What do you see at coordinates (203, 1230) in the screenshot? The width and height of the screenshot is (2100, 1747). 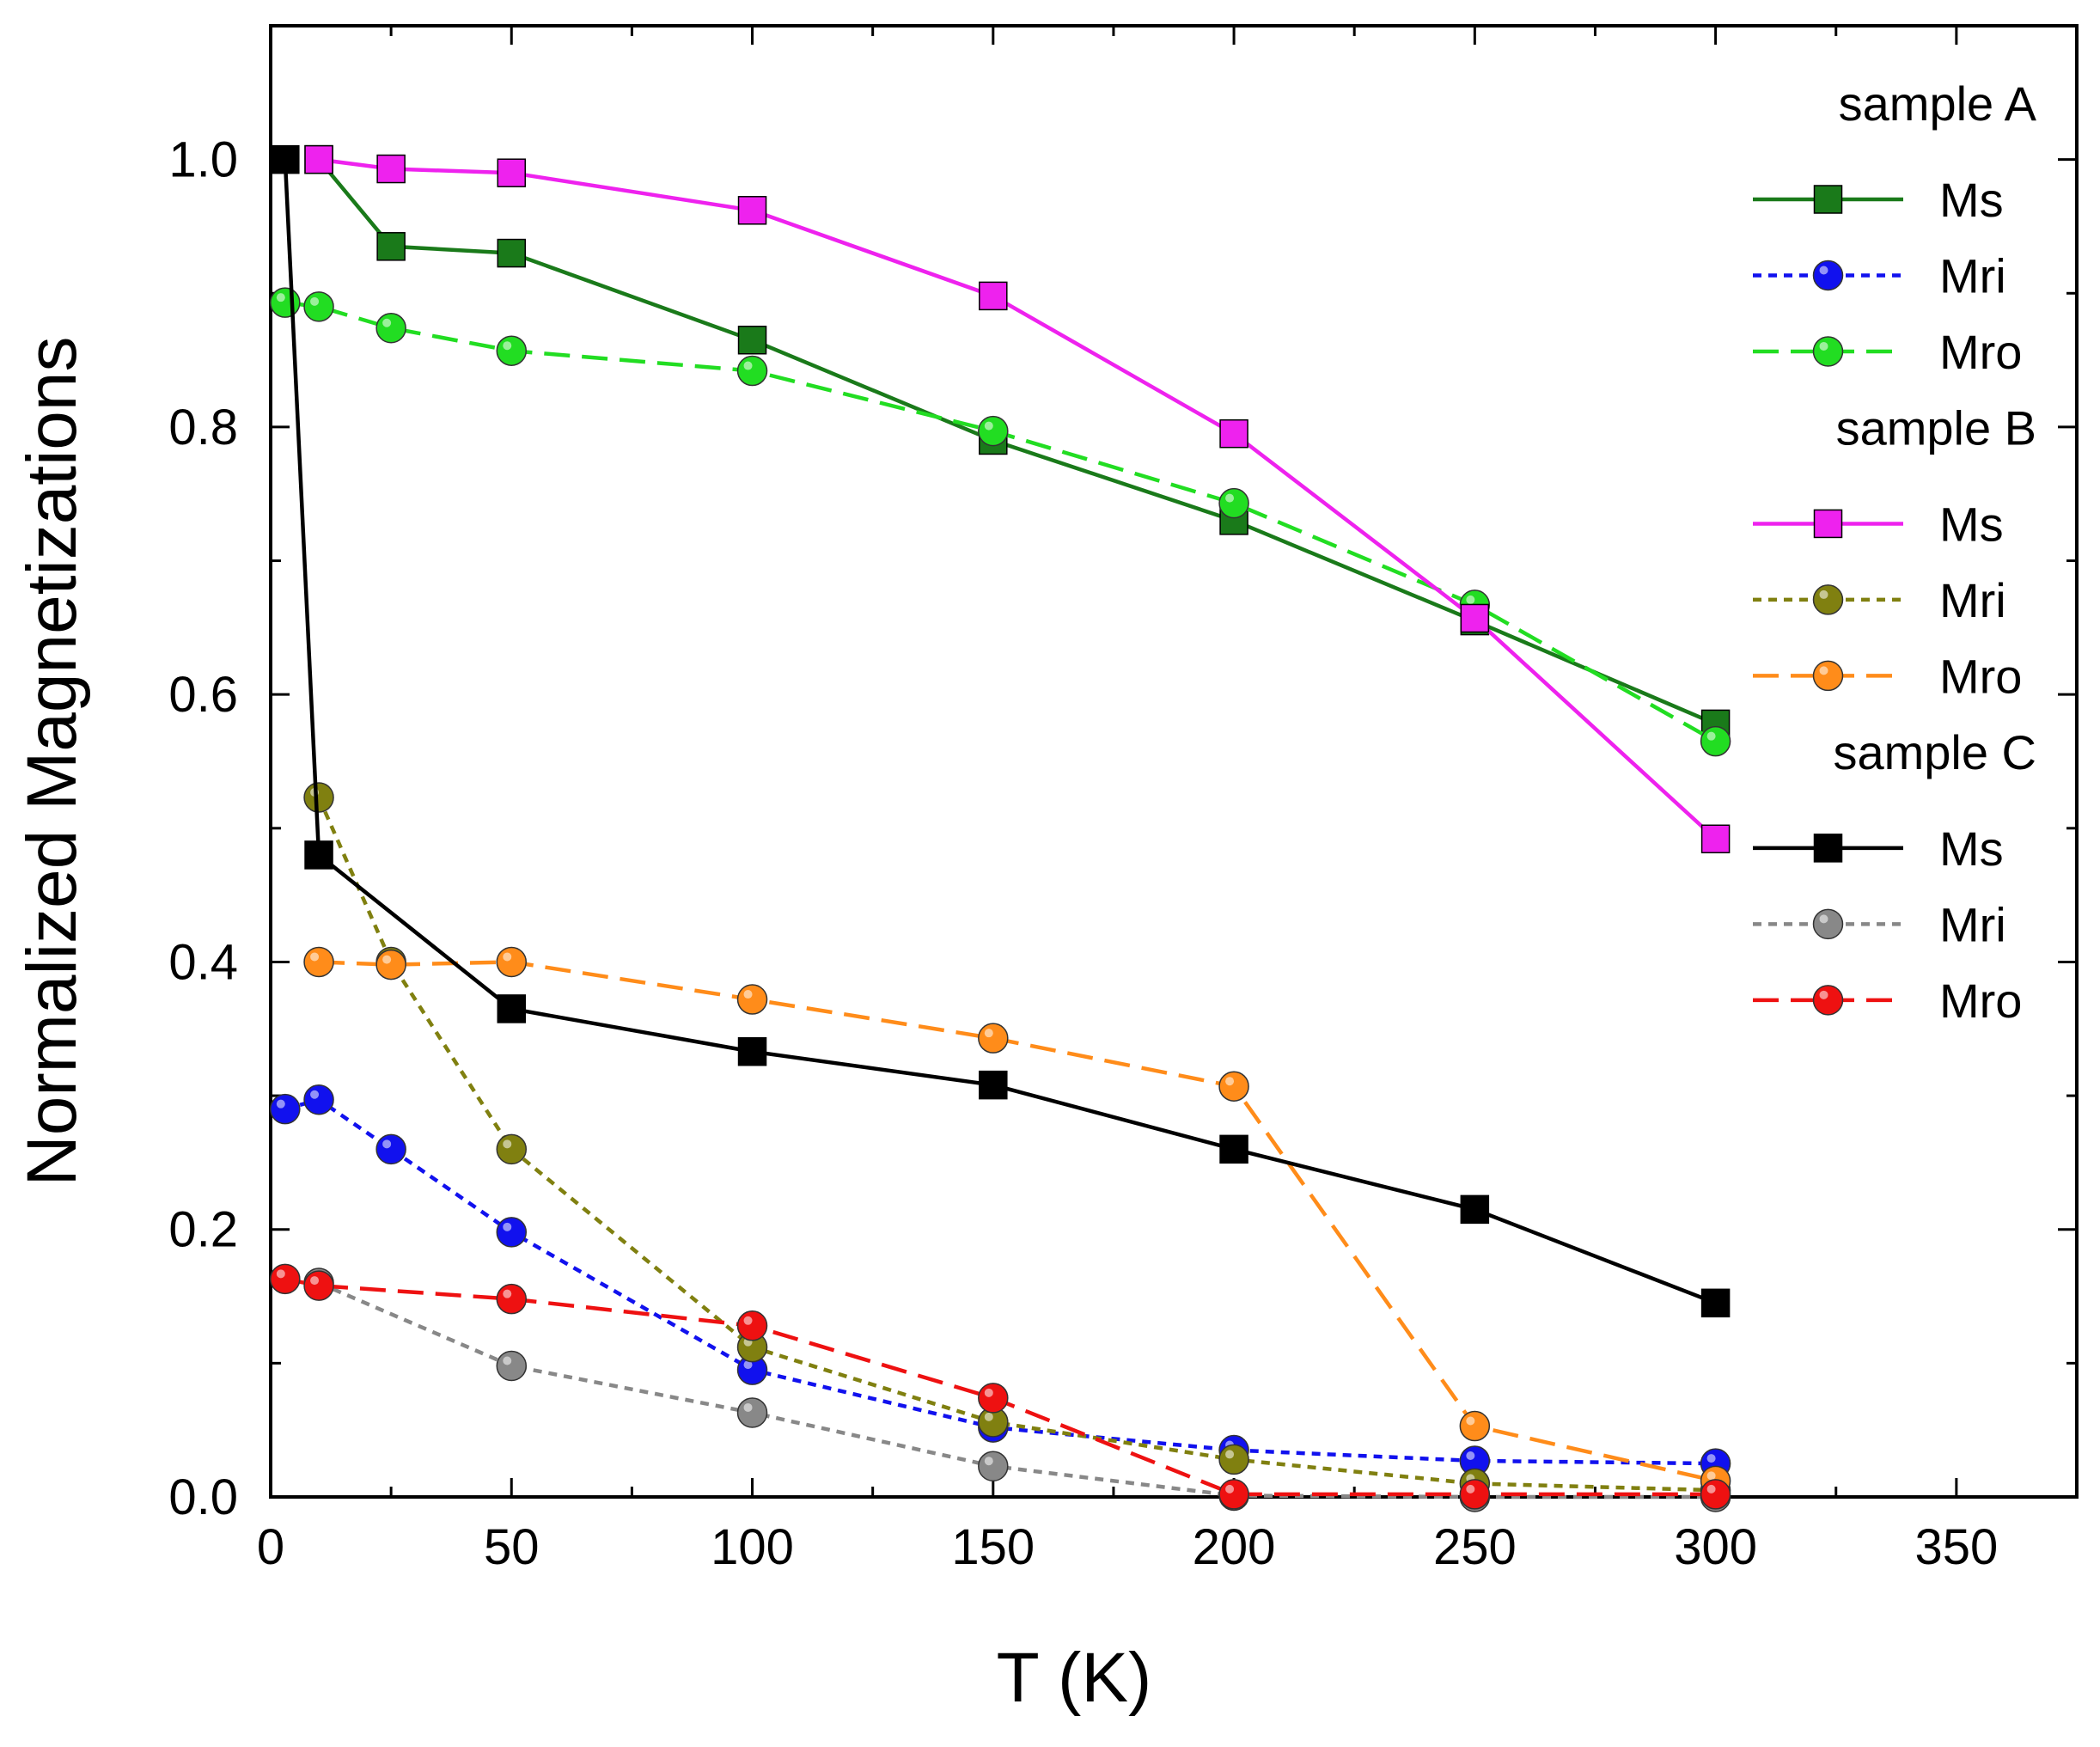 I see `y-tick-label: 0.2` at bounding box center [203, 1230].